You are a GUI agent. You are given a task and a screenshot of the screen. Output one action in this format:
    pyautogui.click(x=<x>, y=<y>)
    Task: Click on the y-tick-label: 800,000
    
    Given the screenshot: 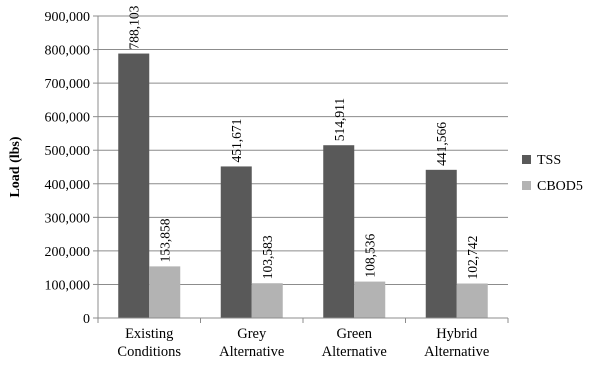 What is the action you would take?
    pyautogui.click(x=68, y=51)
    